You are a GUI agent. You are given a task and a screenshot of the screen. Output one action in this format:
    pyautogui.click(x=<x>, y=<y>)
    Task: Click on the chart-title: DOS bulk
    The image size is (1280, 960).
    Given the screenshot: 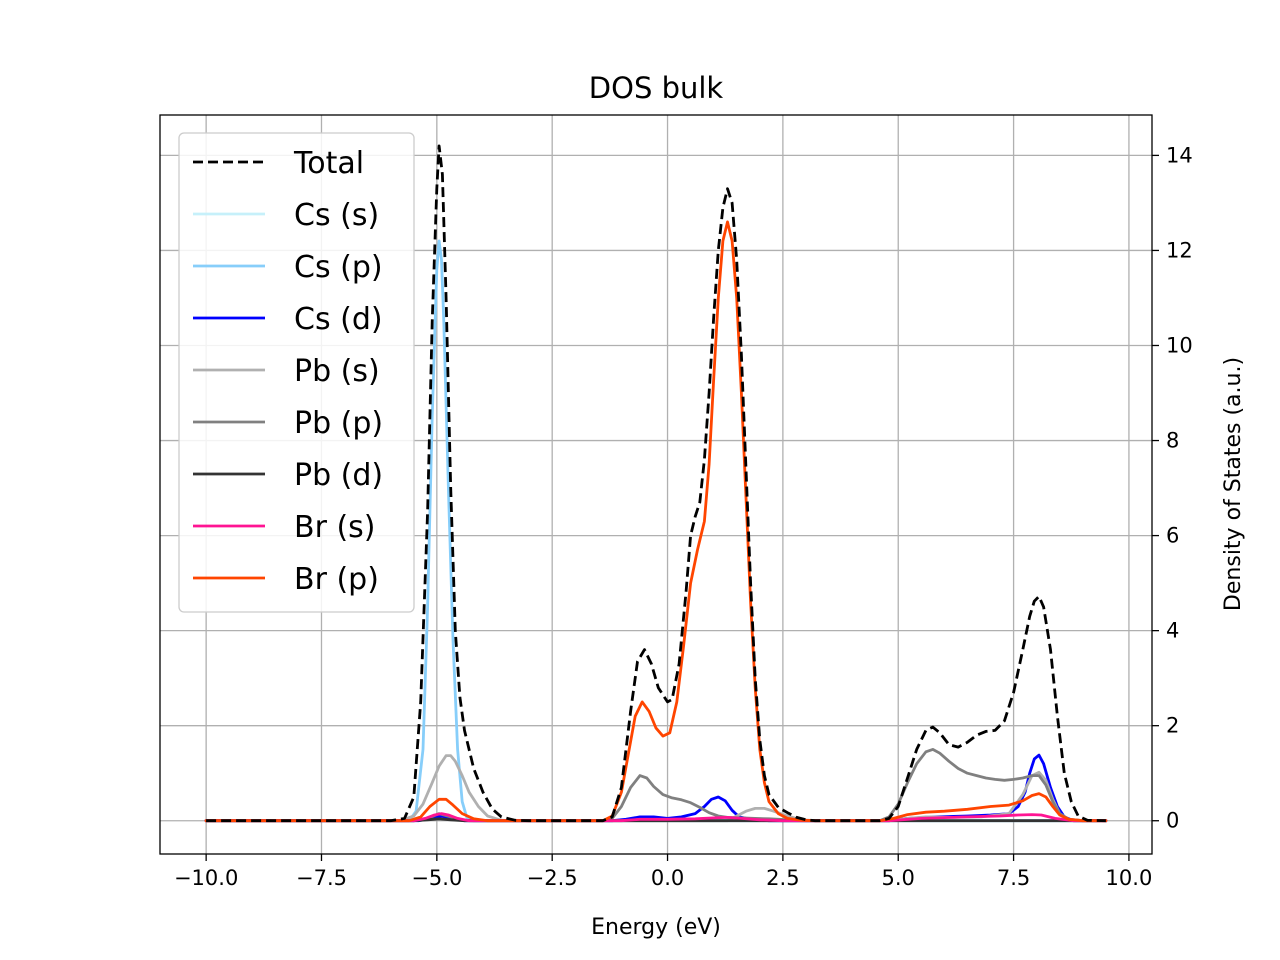 What is the action you would take?
    pyautogui.click(x=656, y=88)
    